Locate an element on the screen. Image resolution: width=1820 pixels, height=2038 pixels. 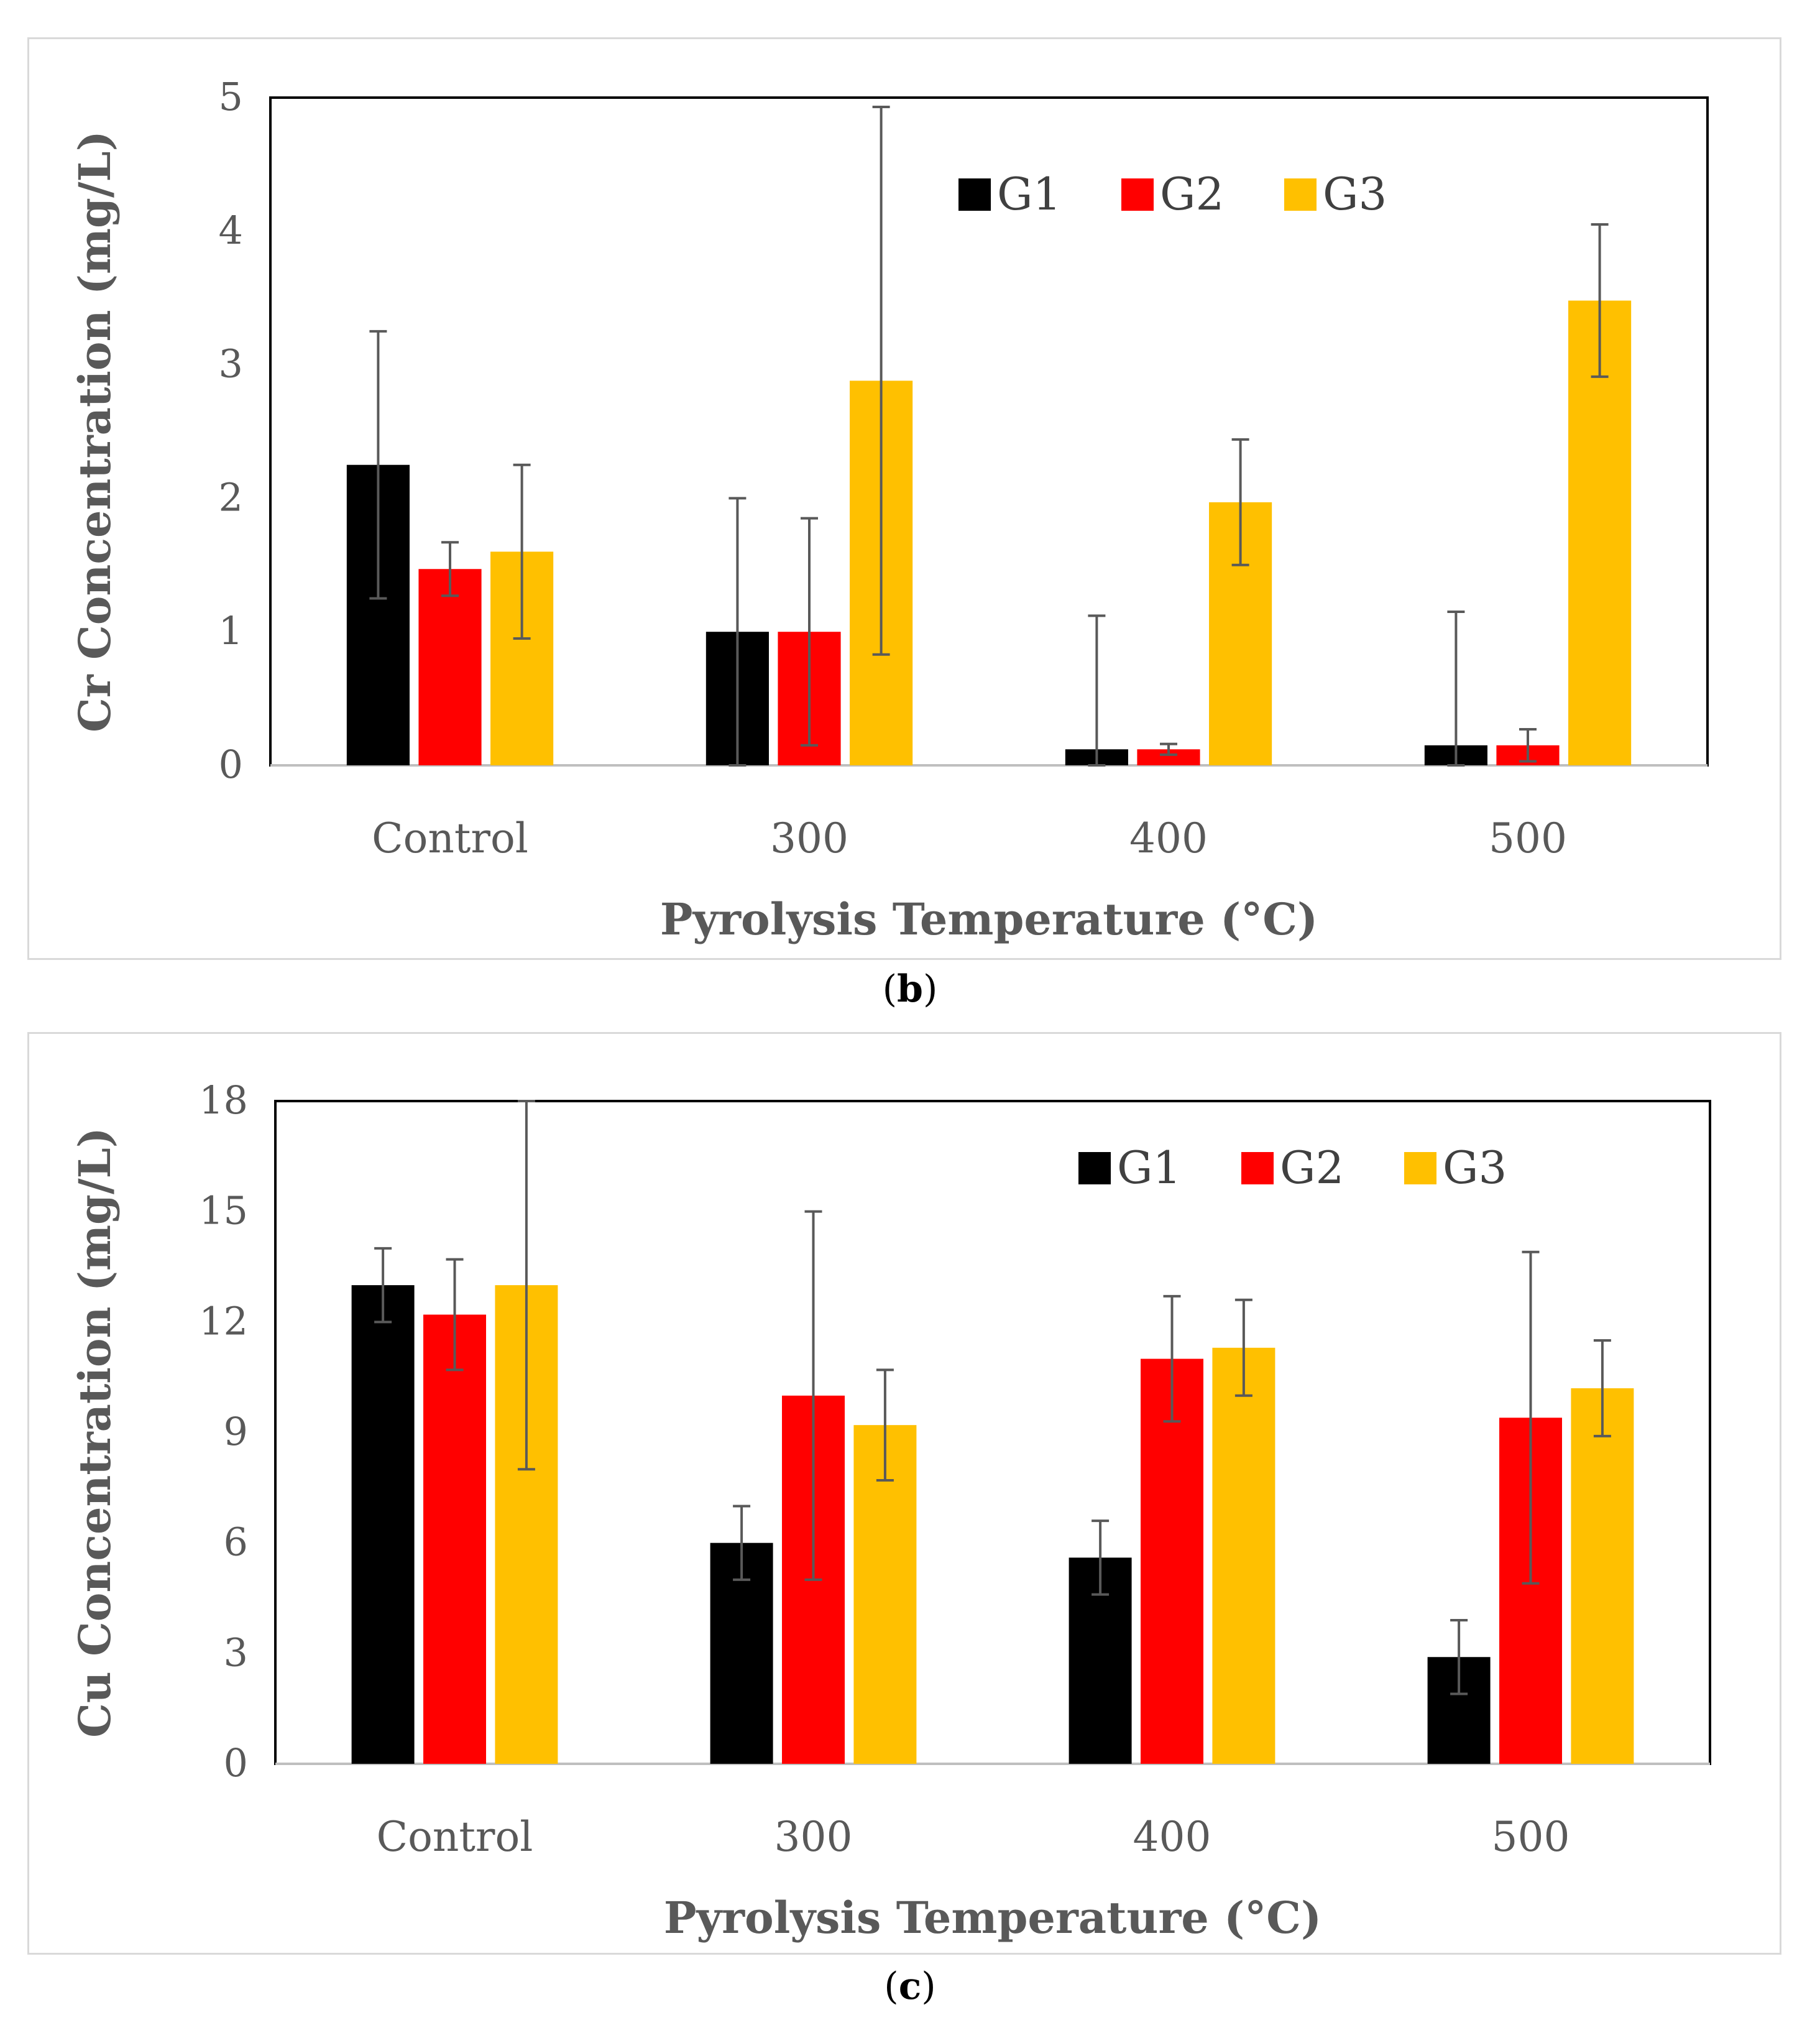
y-tick-label: 18 is located at coordinates (223, 1100).